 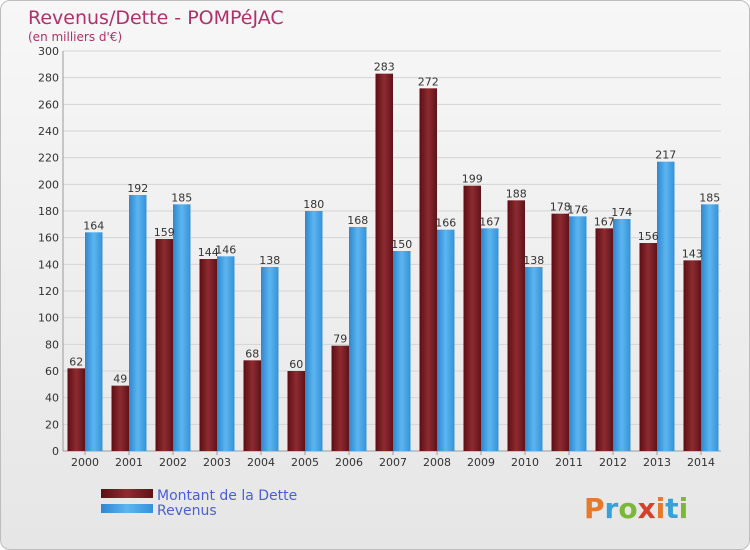 What do you see at coordinates (52, 398) in the screenshot?
I see `y-tick-label: 40` at bounding box center [52, 398].